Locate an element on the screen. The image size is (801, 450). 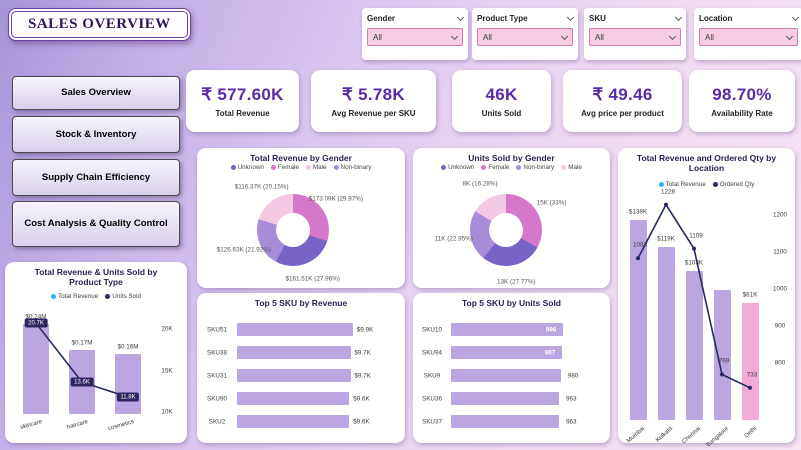
kpi-label: Avg Revenue per SKU is located at coordinates (373, 113).